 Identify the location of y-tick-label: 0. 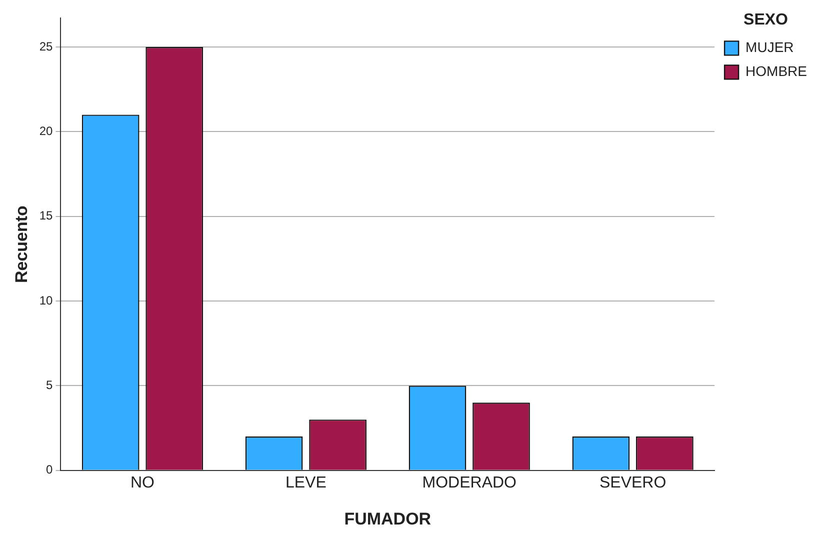
(50, 469).